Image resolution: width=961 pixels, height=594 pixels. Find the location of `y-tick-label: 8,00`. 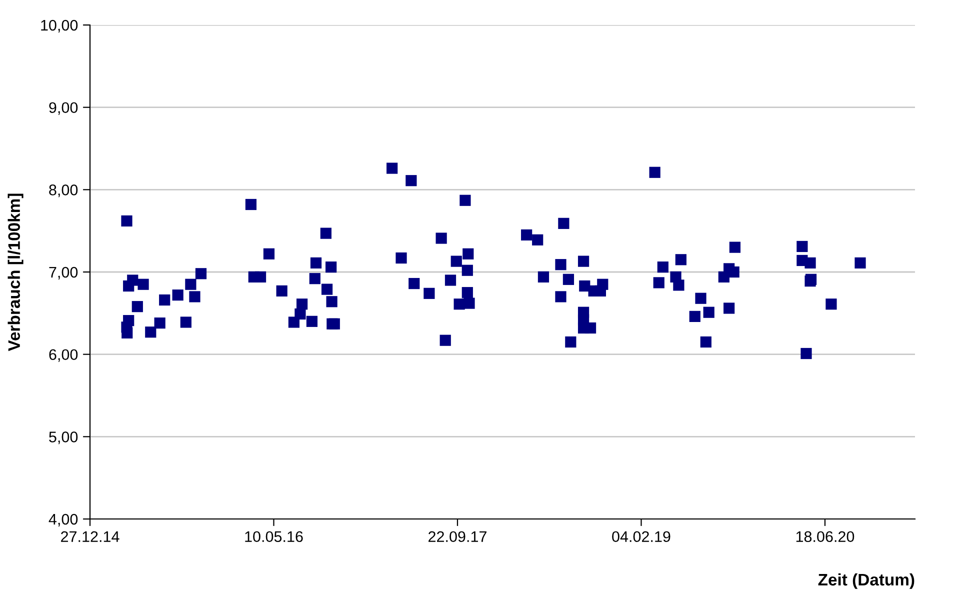

y-tick-label: 8,00 is located at coordinates (63, 191).